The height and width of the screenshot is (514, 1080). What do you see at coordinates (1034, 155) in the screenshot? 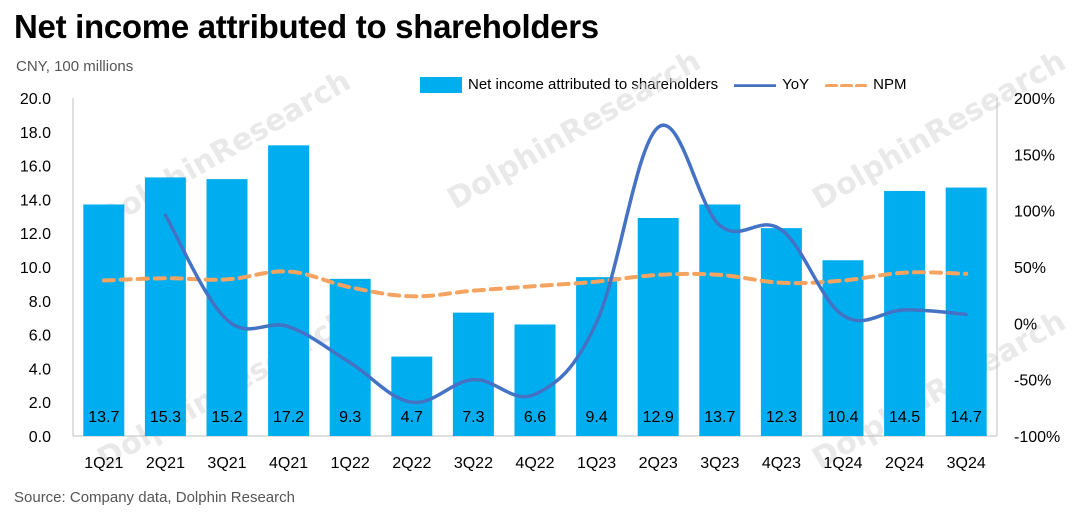
I see `right-tick-label: 150%` at bounding box center [1034, 155].